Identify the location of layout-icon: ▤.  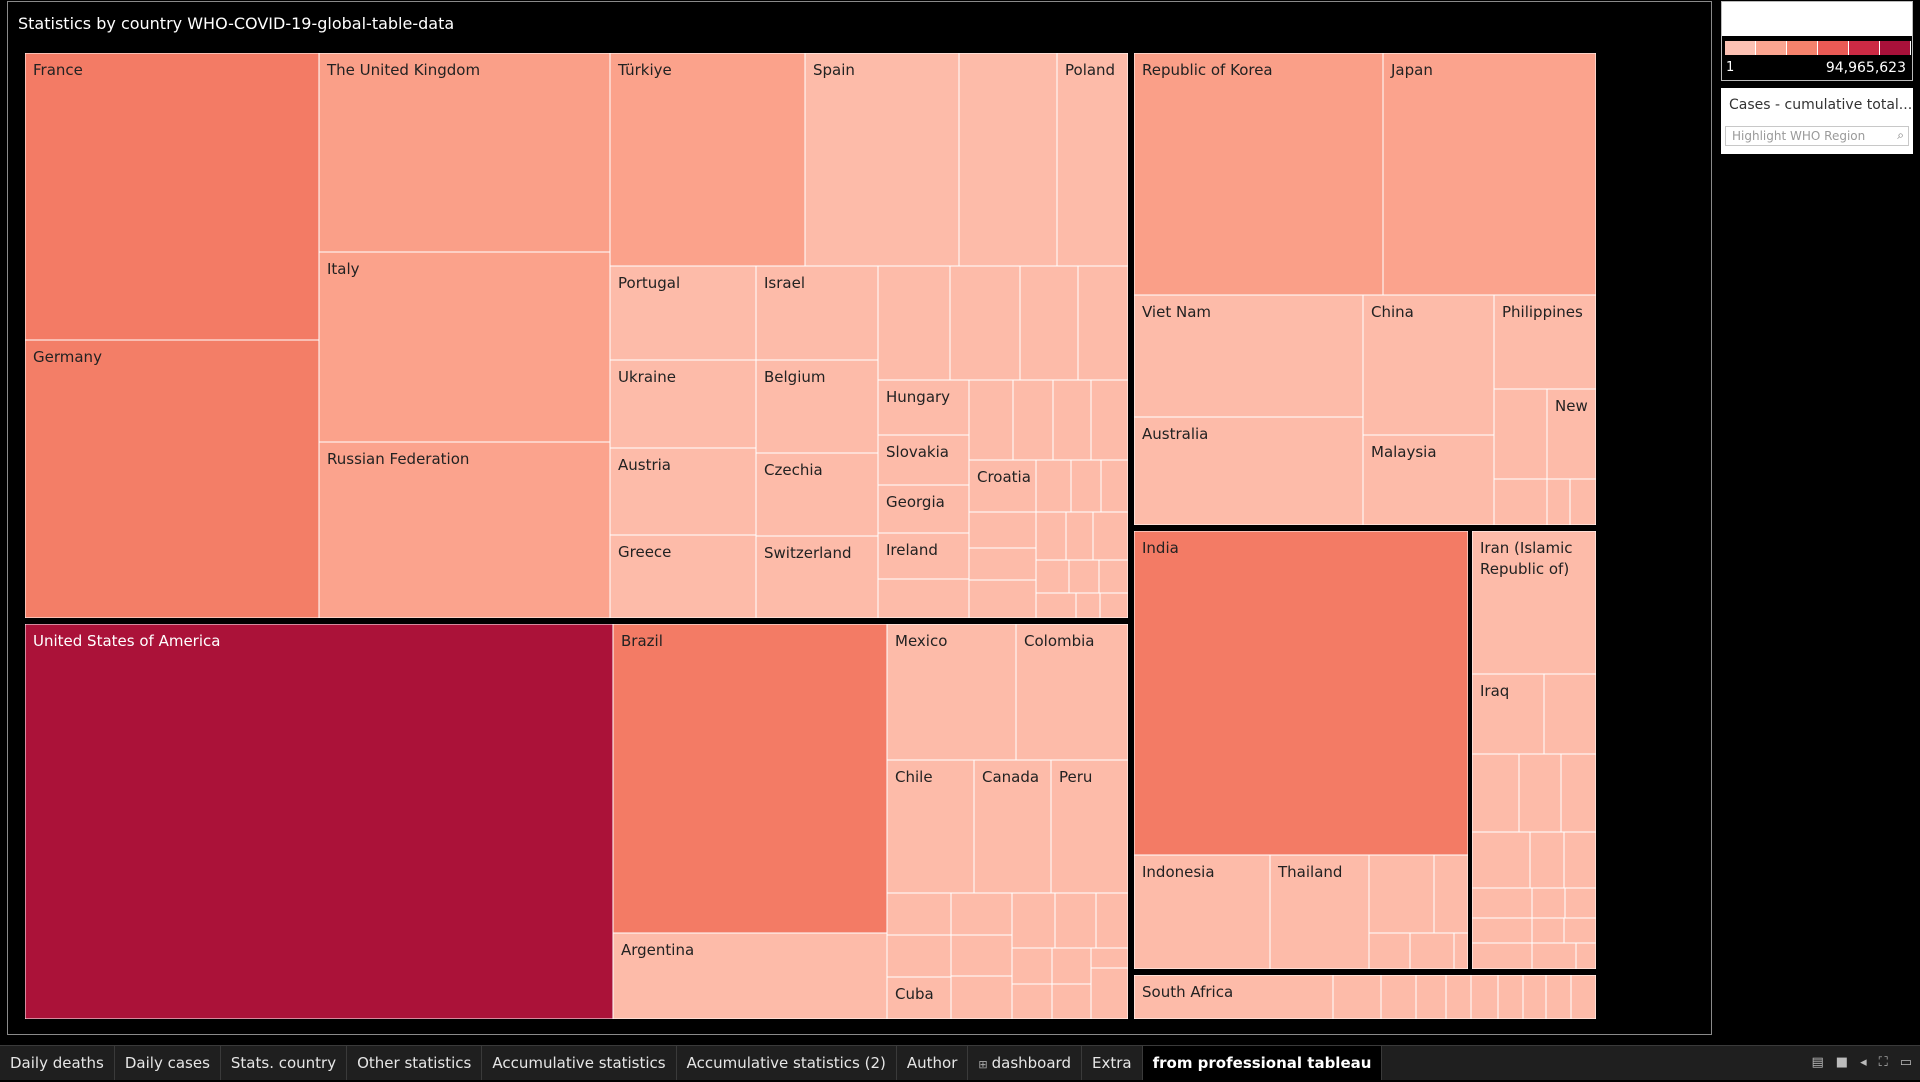
(1817, 1062).